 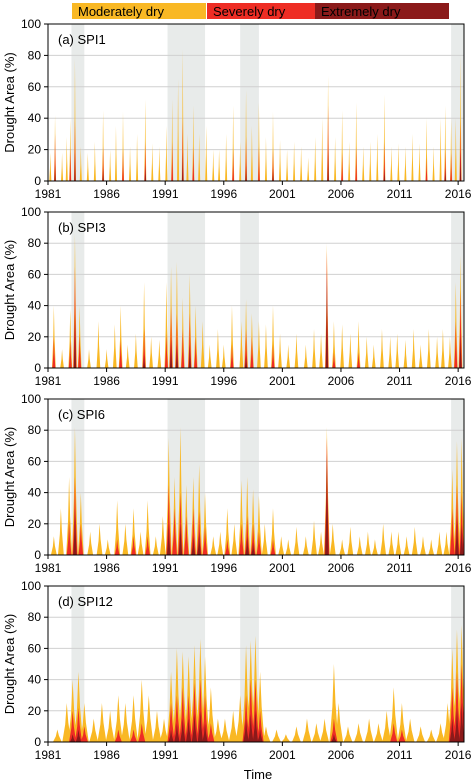 What do you see at coordinates (341, 381) in the screenshot?
I see `x-tick-label: 2006` at bounding box center [341, 381].